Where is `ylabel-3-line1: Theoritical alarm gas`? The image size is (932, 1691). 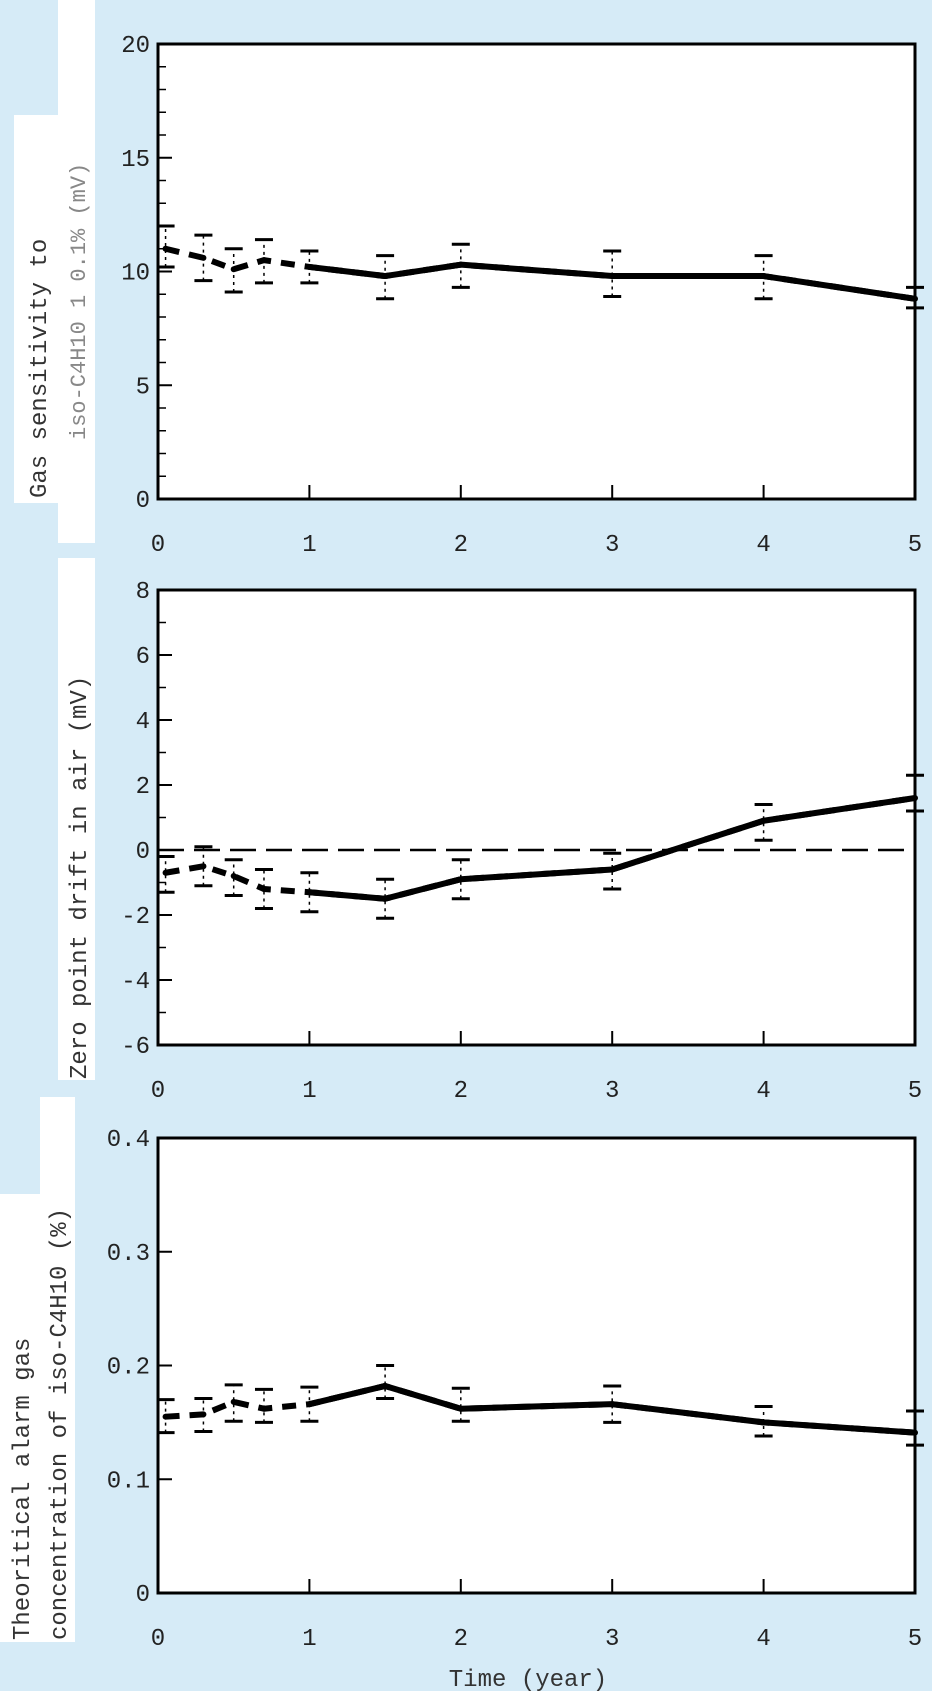 ylabel-3-line1: Theoritical alarm gas is located at coordinates (23, 1489).